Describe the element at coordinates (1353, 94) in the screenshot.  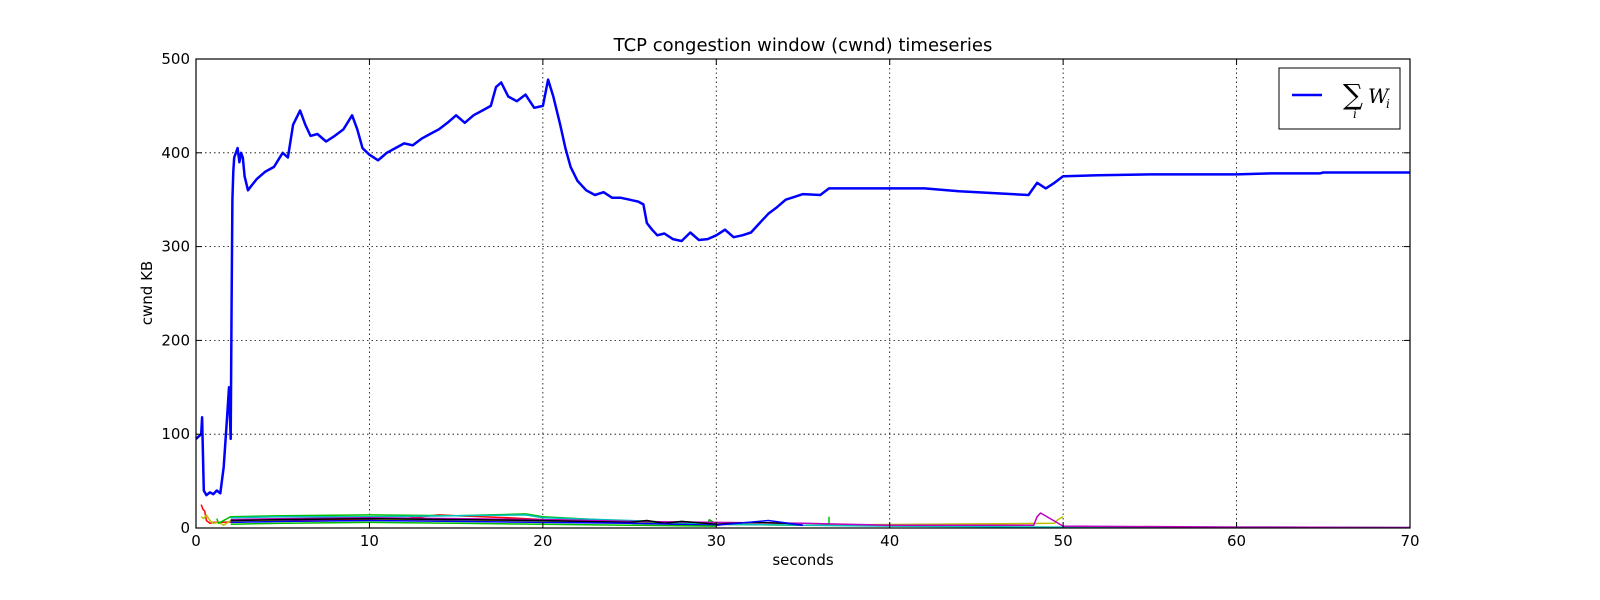
I see `legend-sigma: ∑` at that location.